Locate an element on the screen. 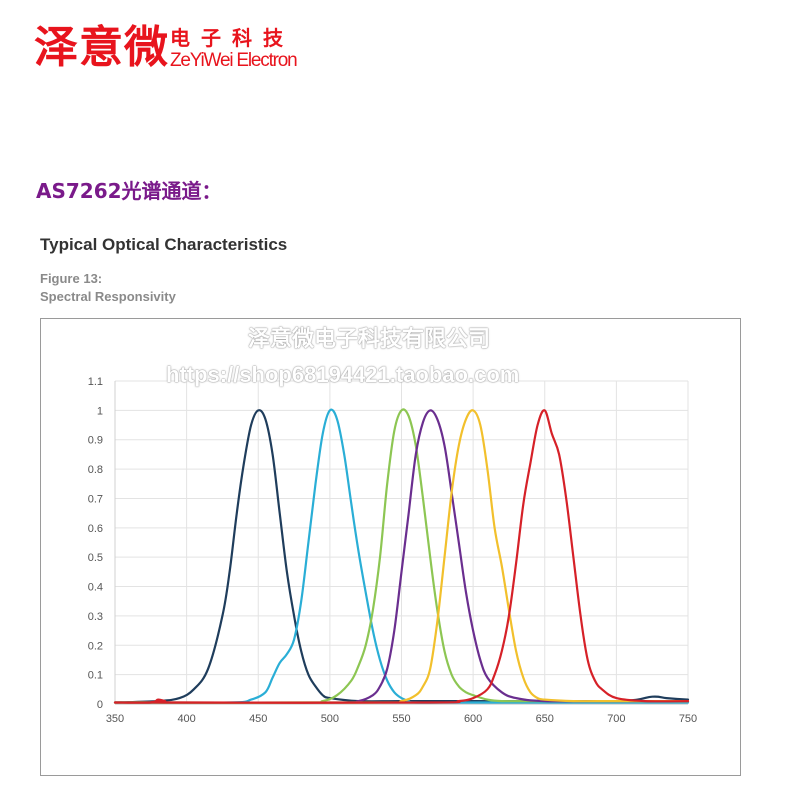 This screenshot has width=800, height=800. watermark-url: https://shop68194421.taobao.com is located at coordinates (343, 374).